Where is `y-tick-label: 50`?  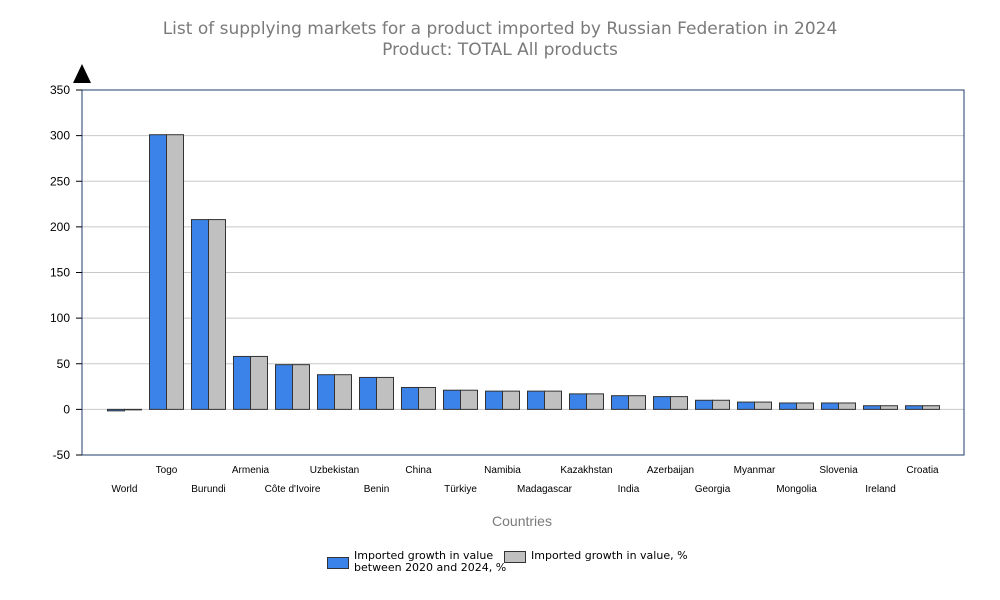 y-tick-label: 50 is located at coordinates (64, 364).